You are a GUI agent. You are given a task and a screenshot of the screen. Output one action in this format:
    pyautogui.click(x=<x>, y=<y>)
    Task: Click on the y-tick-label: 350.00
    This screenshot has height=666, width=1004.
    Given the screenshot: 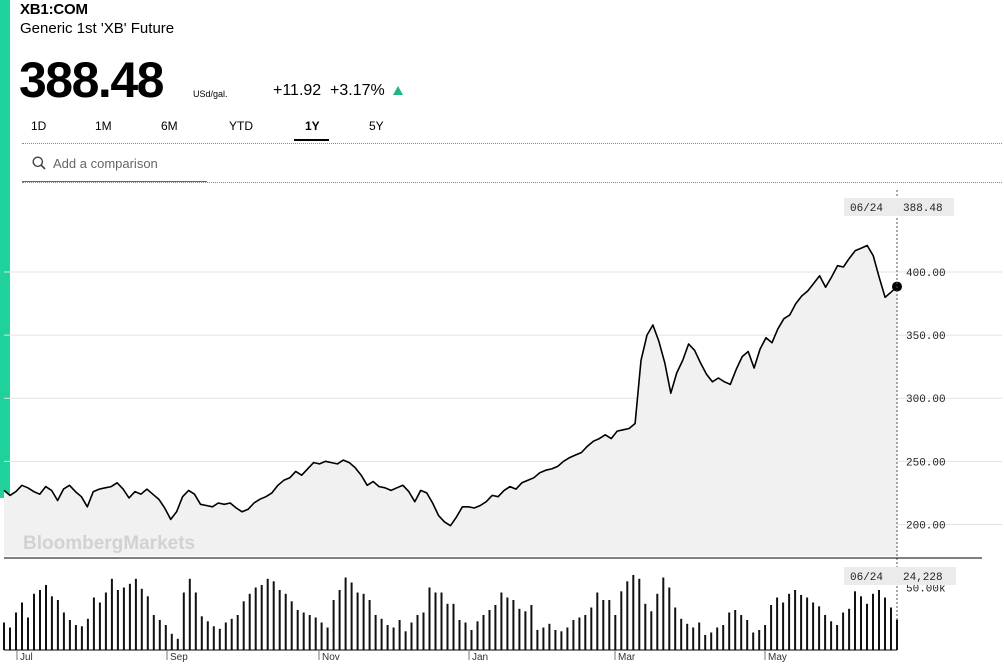 What is the action you would take?
    pyautogui.click(x=926, y=337)
    